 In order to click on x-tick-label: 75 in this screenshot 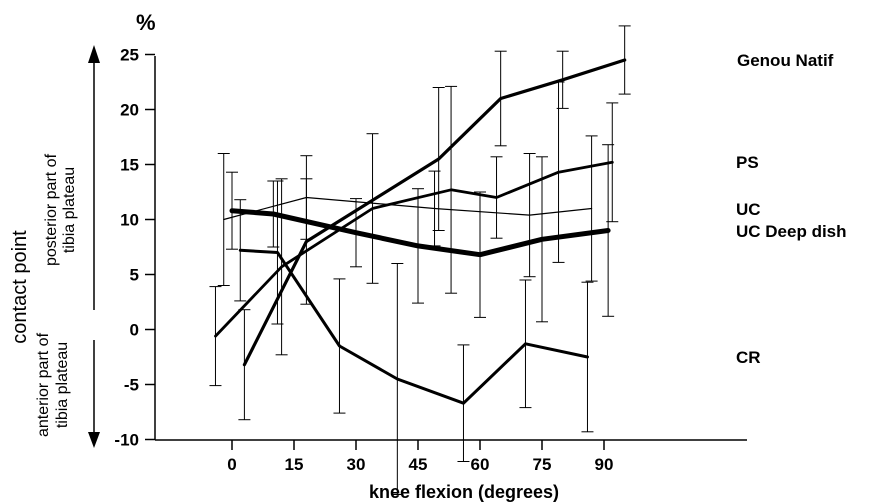, I will do `click(542, 464)`.